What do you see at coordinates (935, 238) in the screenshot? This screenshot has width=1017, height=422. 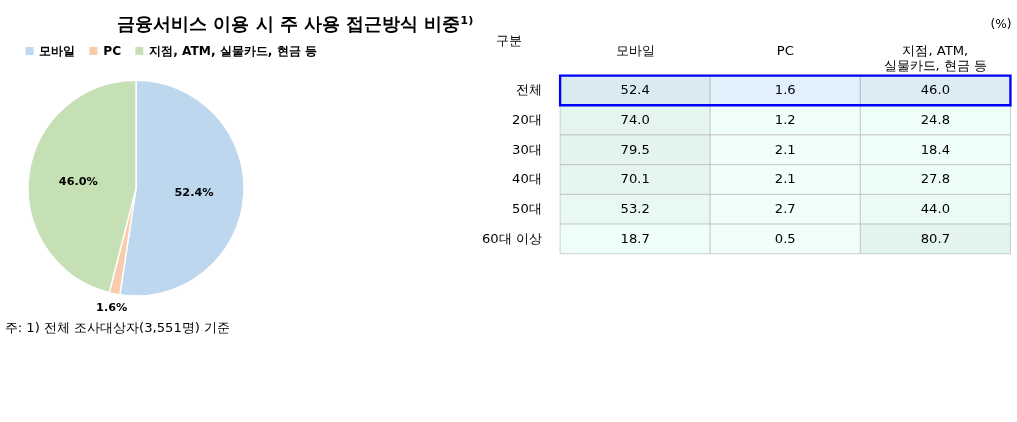 I see `data-label: 80.7` at bounding box center [935, 238].